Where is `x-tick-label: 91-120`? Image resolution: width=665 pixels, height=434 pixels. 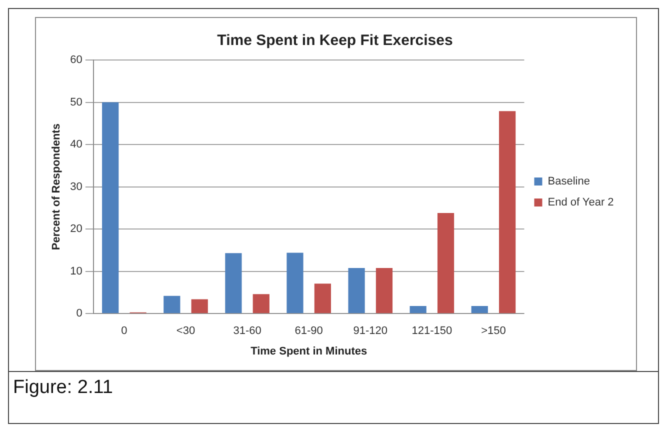
x-tick-label: 91-120 is located at coordinates (370, 331).